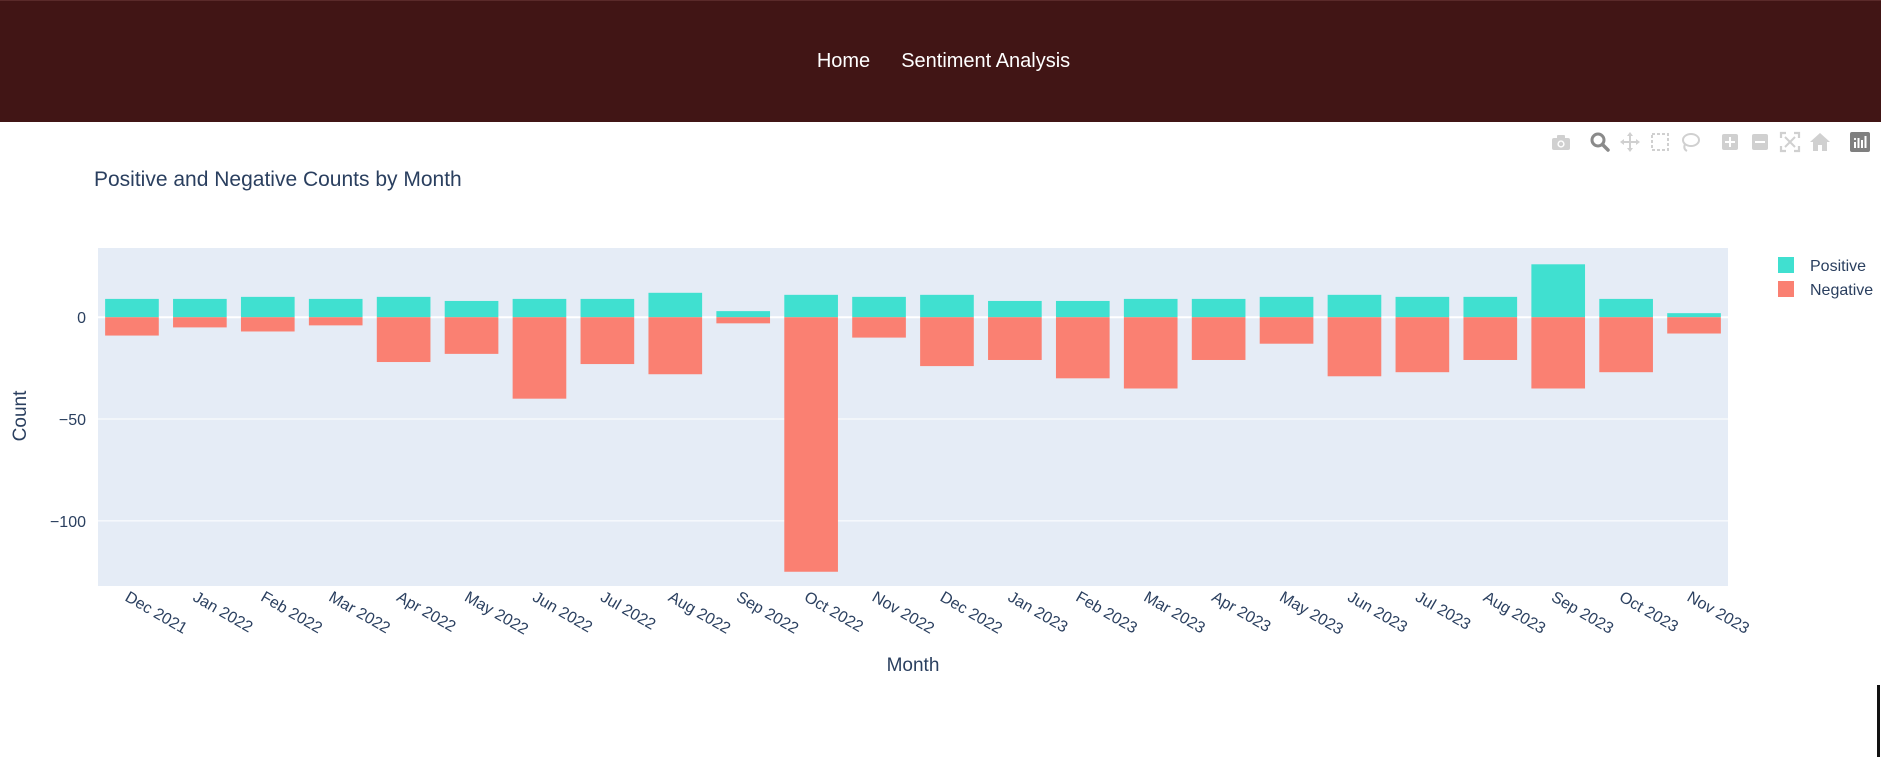 This screenshot has width=1881, height=757. Describe the element at coordinates (496, 614) in the screenshot. I see `x-tick-label: May 2022` at that location.